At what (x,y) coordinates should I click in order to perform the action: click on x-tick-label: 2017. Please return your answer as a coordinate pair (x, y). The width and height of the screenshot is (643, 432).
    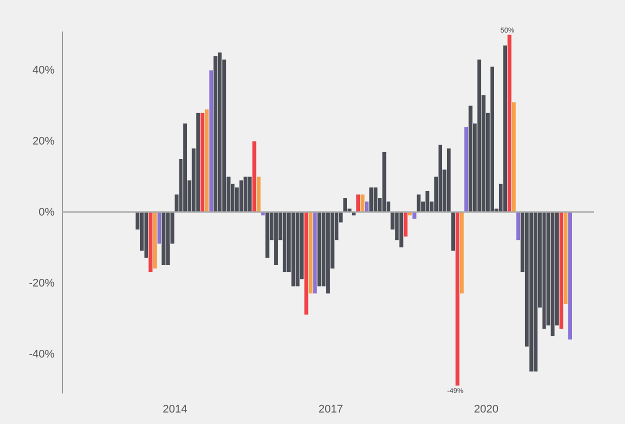
    Looking at the image, I should click on (330, 410).